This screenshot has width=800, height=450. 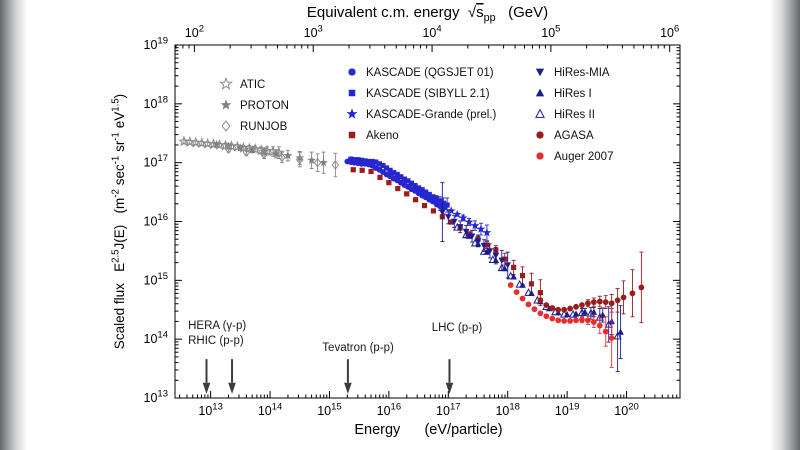 I want to click on legend-label: Auger 2007, so click(x=583, y=157).